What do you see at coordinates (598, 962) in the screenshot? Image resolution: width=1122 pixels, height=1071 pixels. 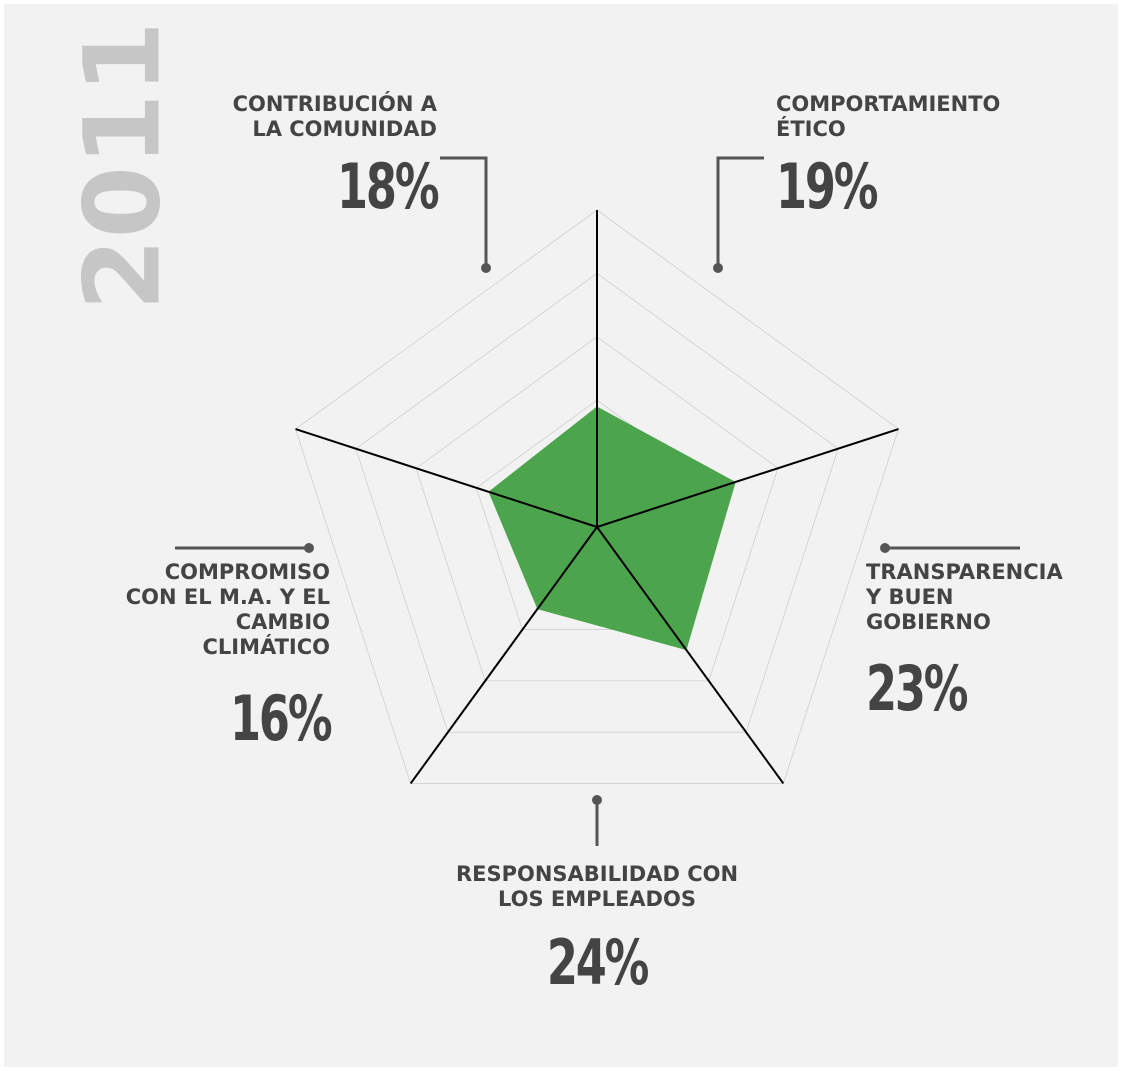 I see `value-label: 24%` at bounding box center [598, 962].